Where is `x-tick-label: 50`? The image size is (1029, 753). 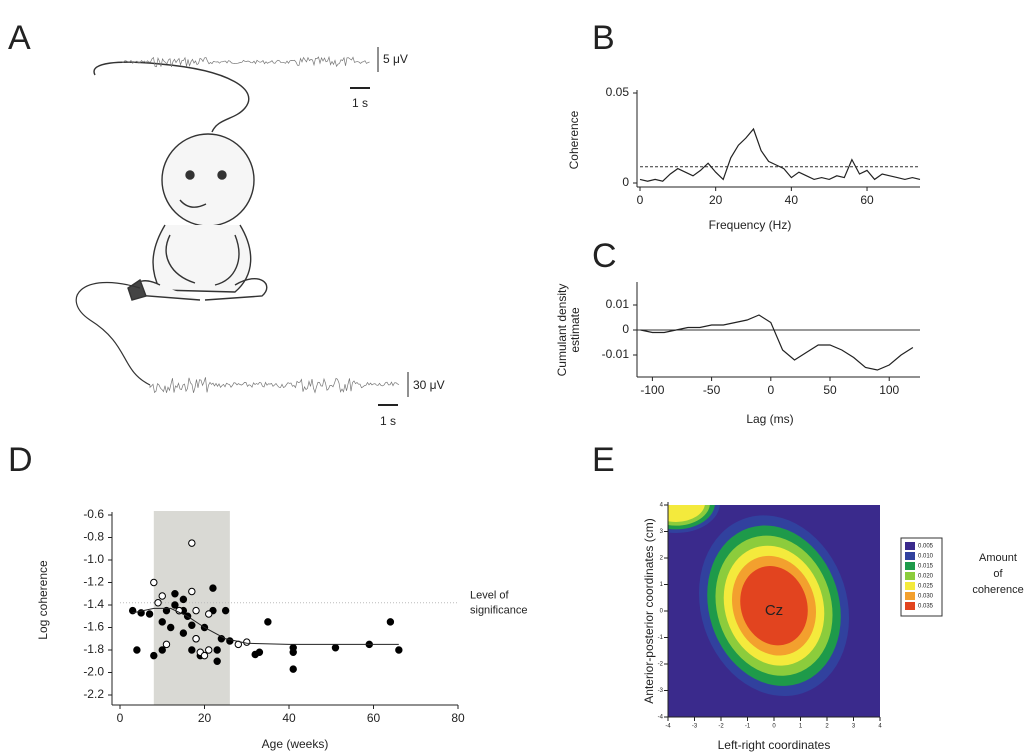
x-tick-label: 50 is located at coordinates (830, 390).